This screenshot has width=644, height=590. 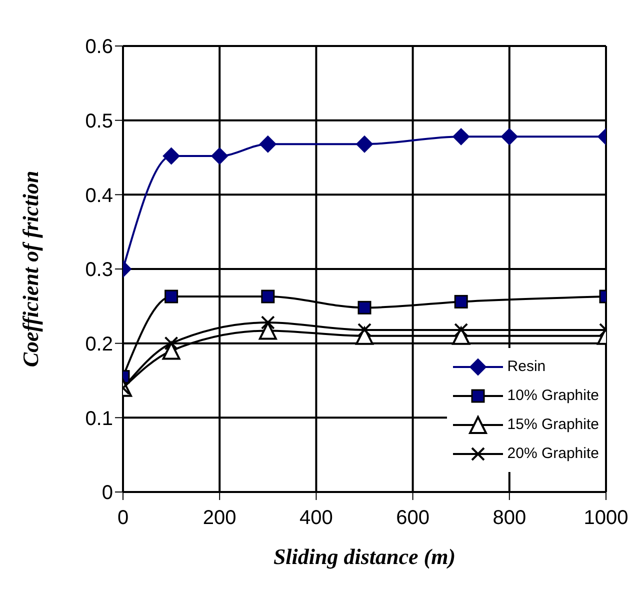 What do you see at coordinates (413, 518) in the screenshot?
I see `x-tick-label: 600` at bounding box center [413, 518].